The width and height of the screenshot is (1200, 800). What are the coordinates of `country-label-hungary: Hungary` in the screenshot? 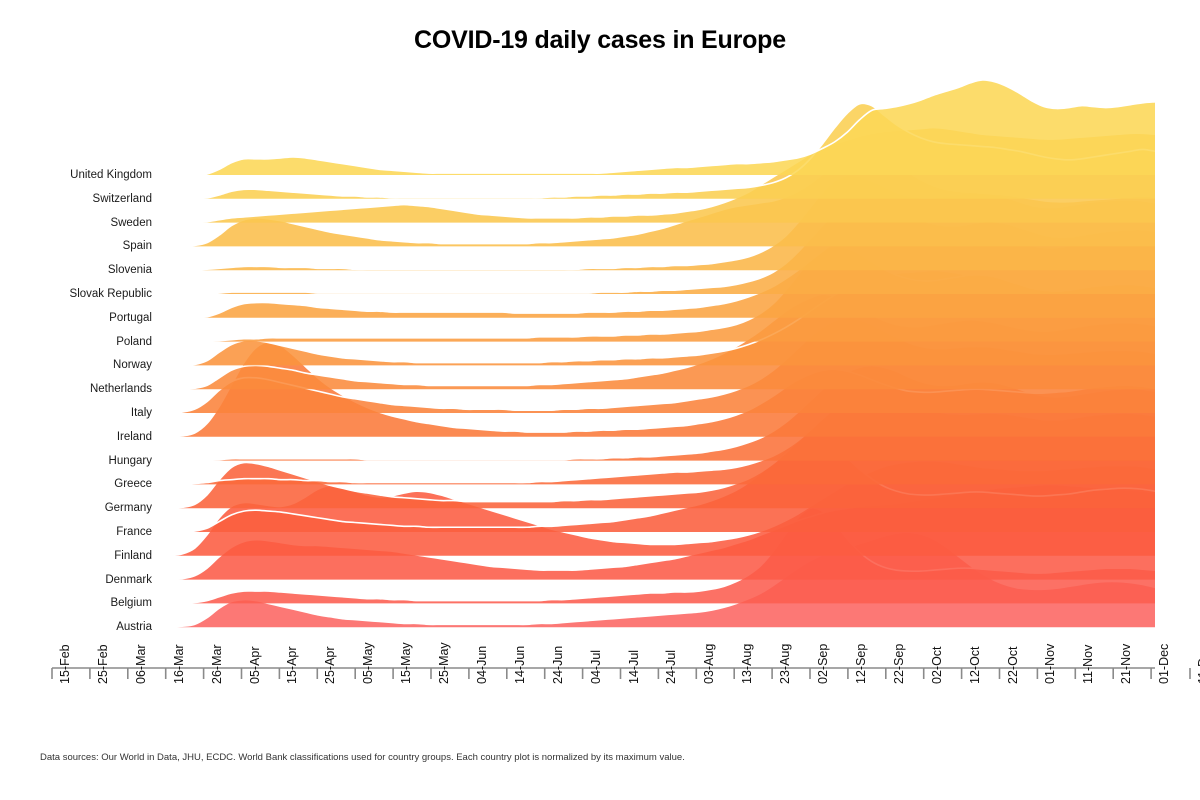 It's located at (130, 460).